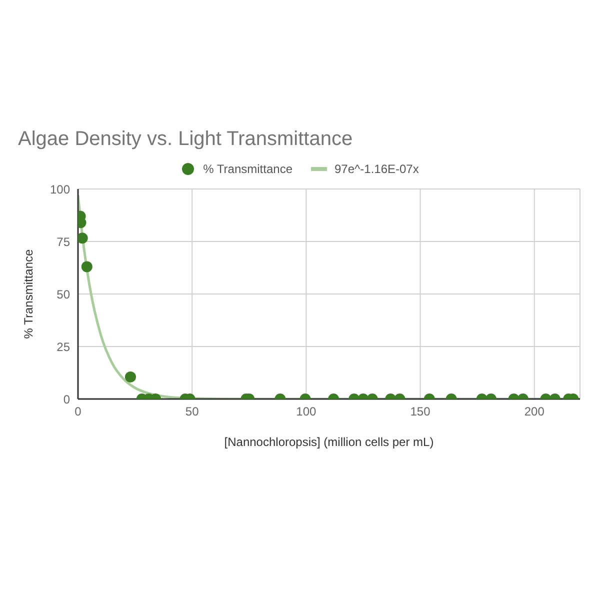 The width and height of the screenshot is (600, 600). Describe the element at coordinates (66, 399) in the screenshot. I see `y-tick-label: 0` at that location.